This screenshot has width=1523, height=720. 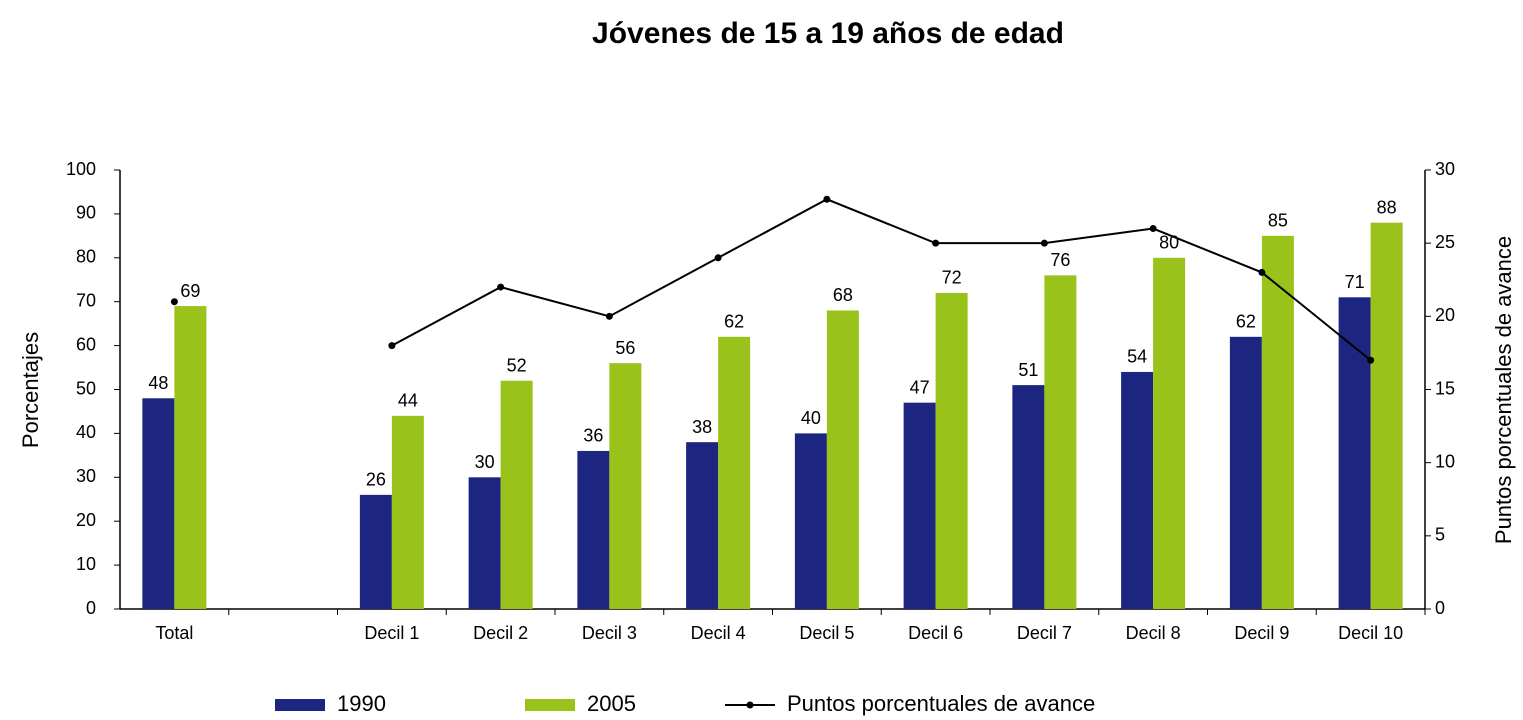 What do you see at coordinates (408, 401) in the screenshot?
I see `data-label: 44` at bounding box center [408, 401].